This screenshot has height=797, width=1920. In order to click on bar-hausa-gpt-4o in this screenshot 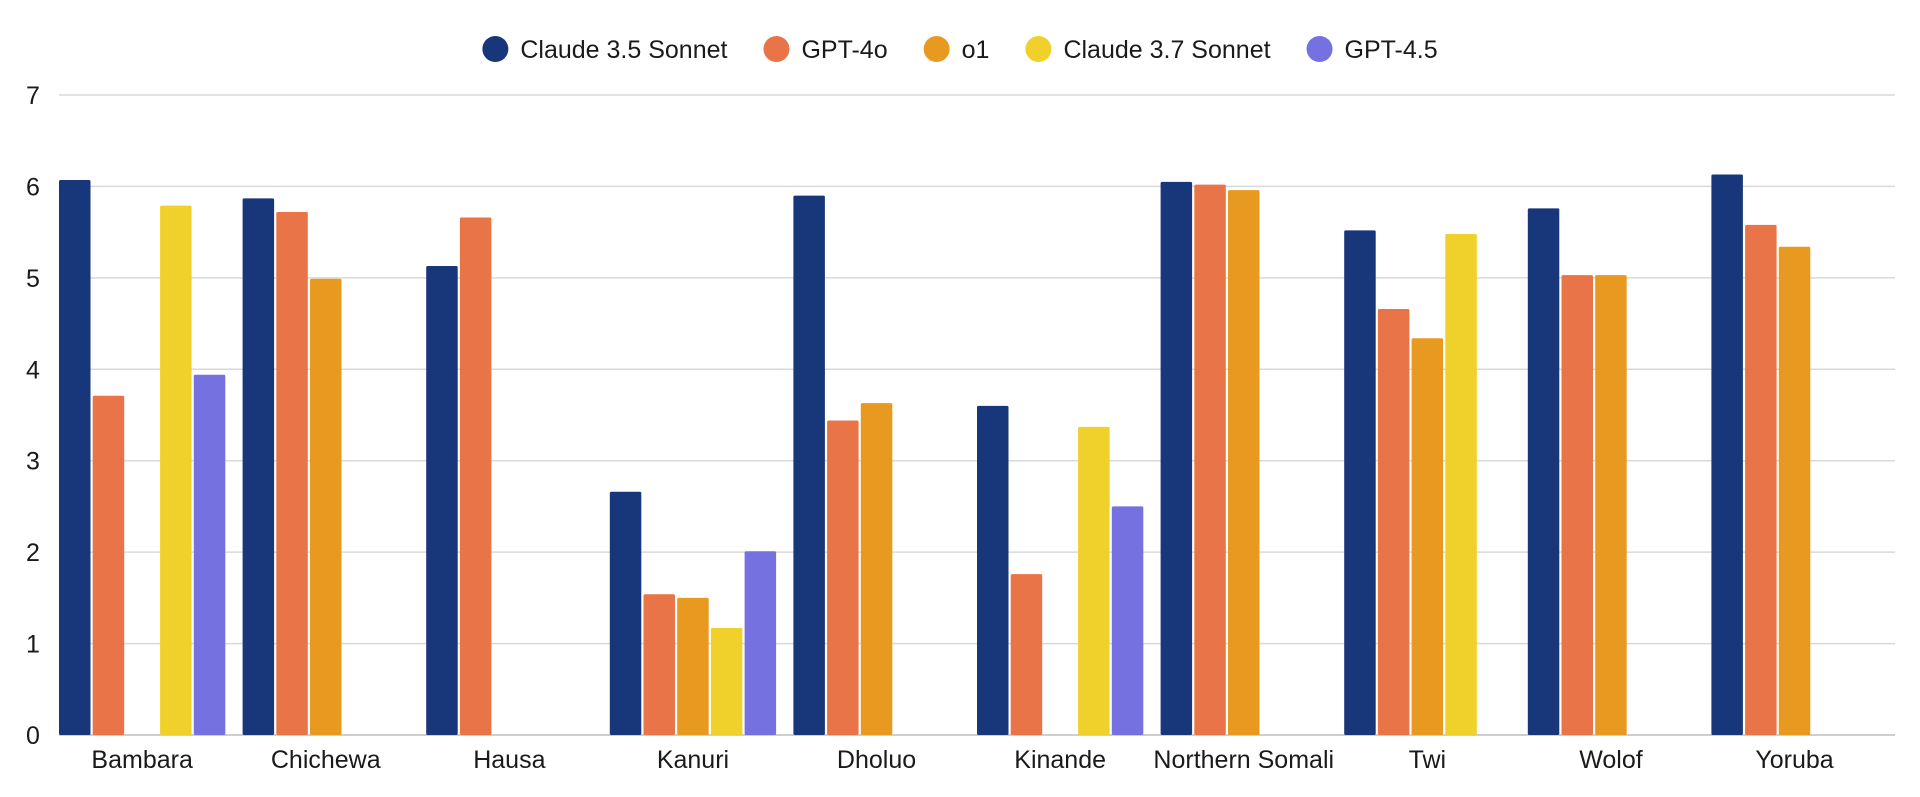, I will do `click(475, 476)`.